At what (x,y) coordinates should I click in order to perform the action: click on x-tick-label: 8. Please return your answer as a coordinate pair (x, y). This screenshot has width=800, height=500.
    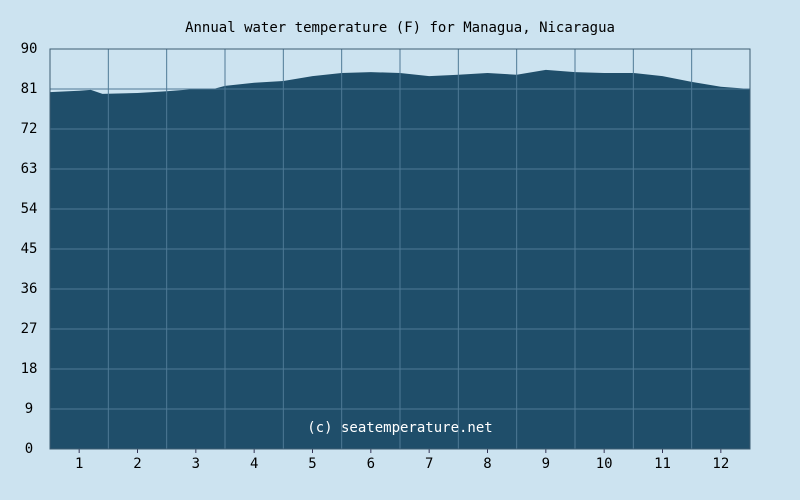
    Looking at the image, I should click on (487, 464).